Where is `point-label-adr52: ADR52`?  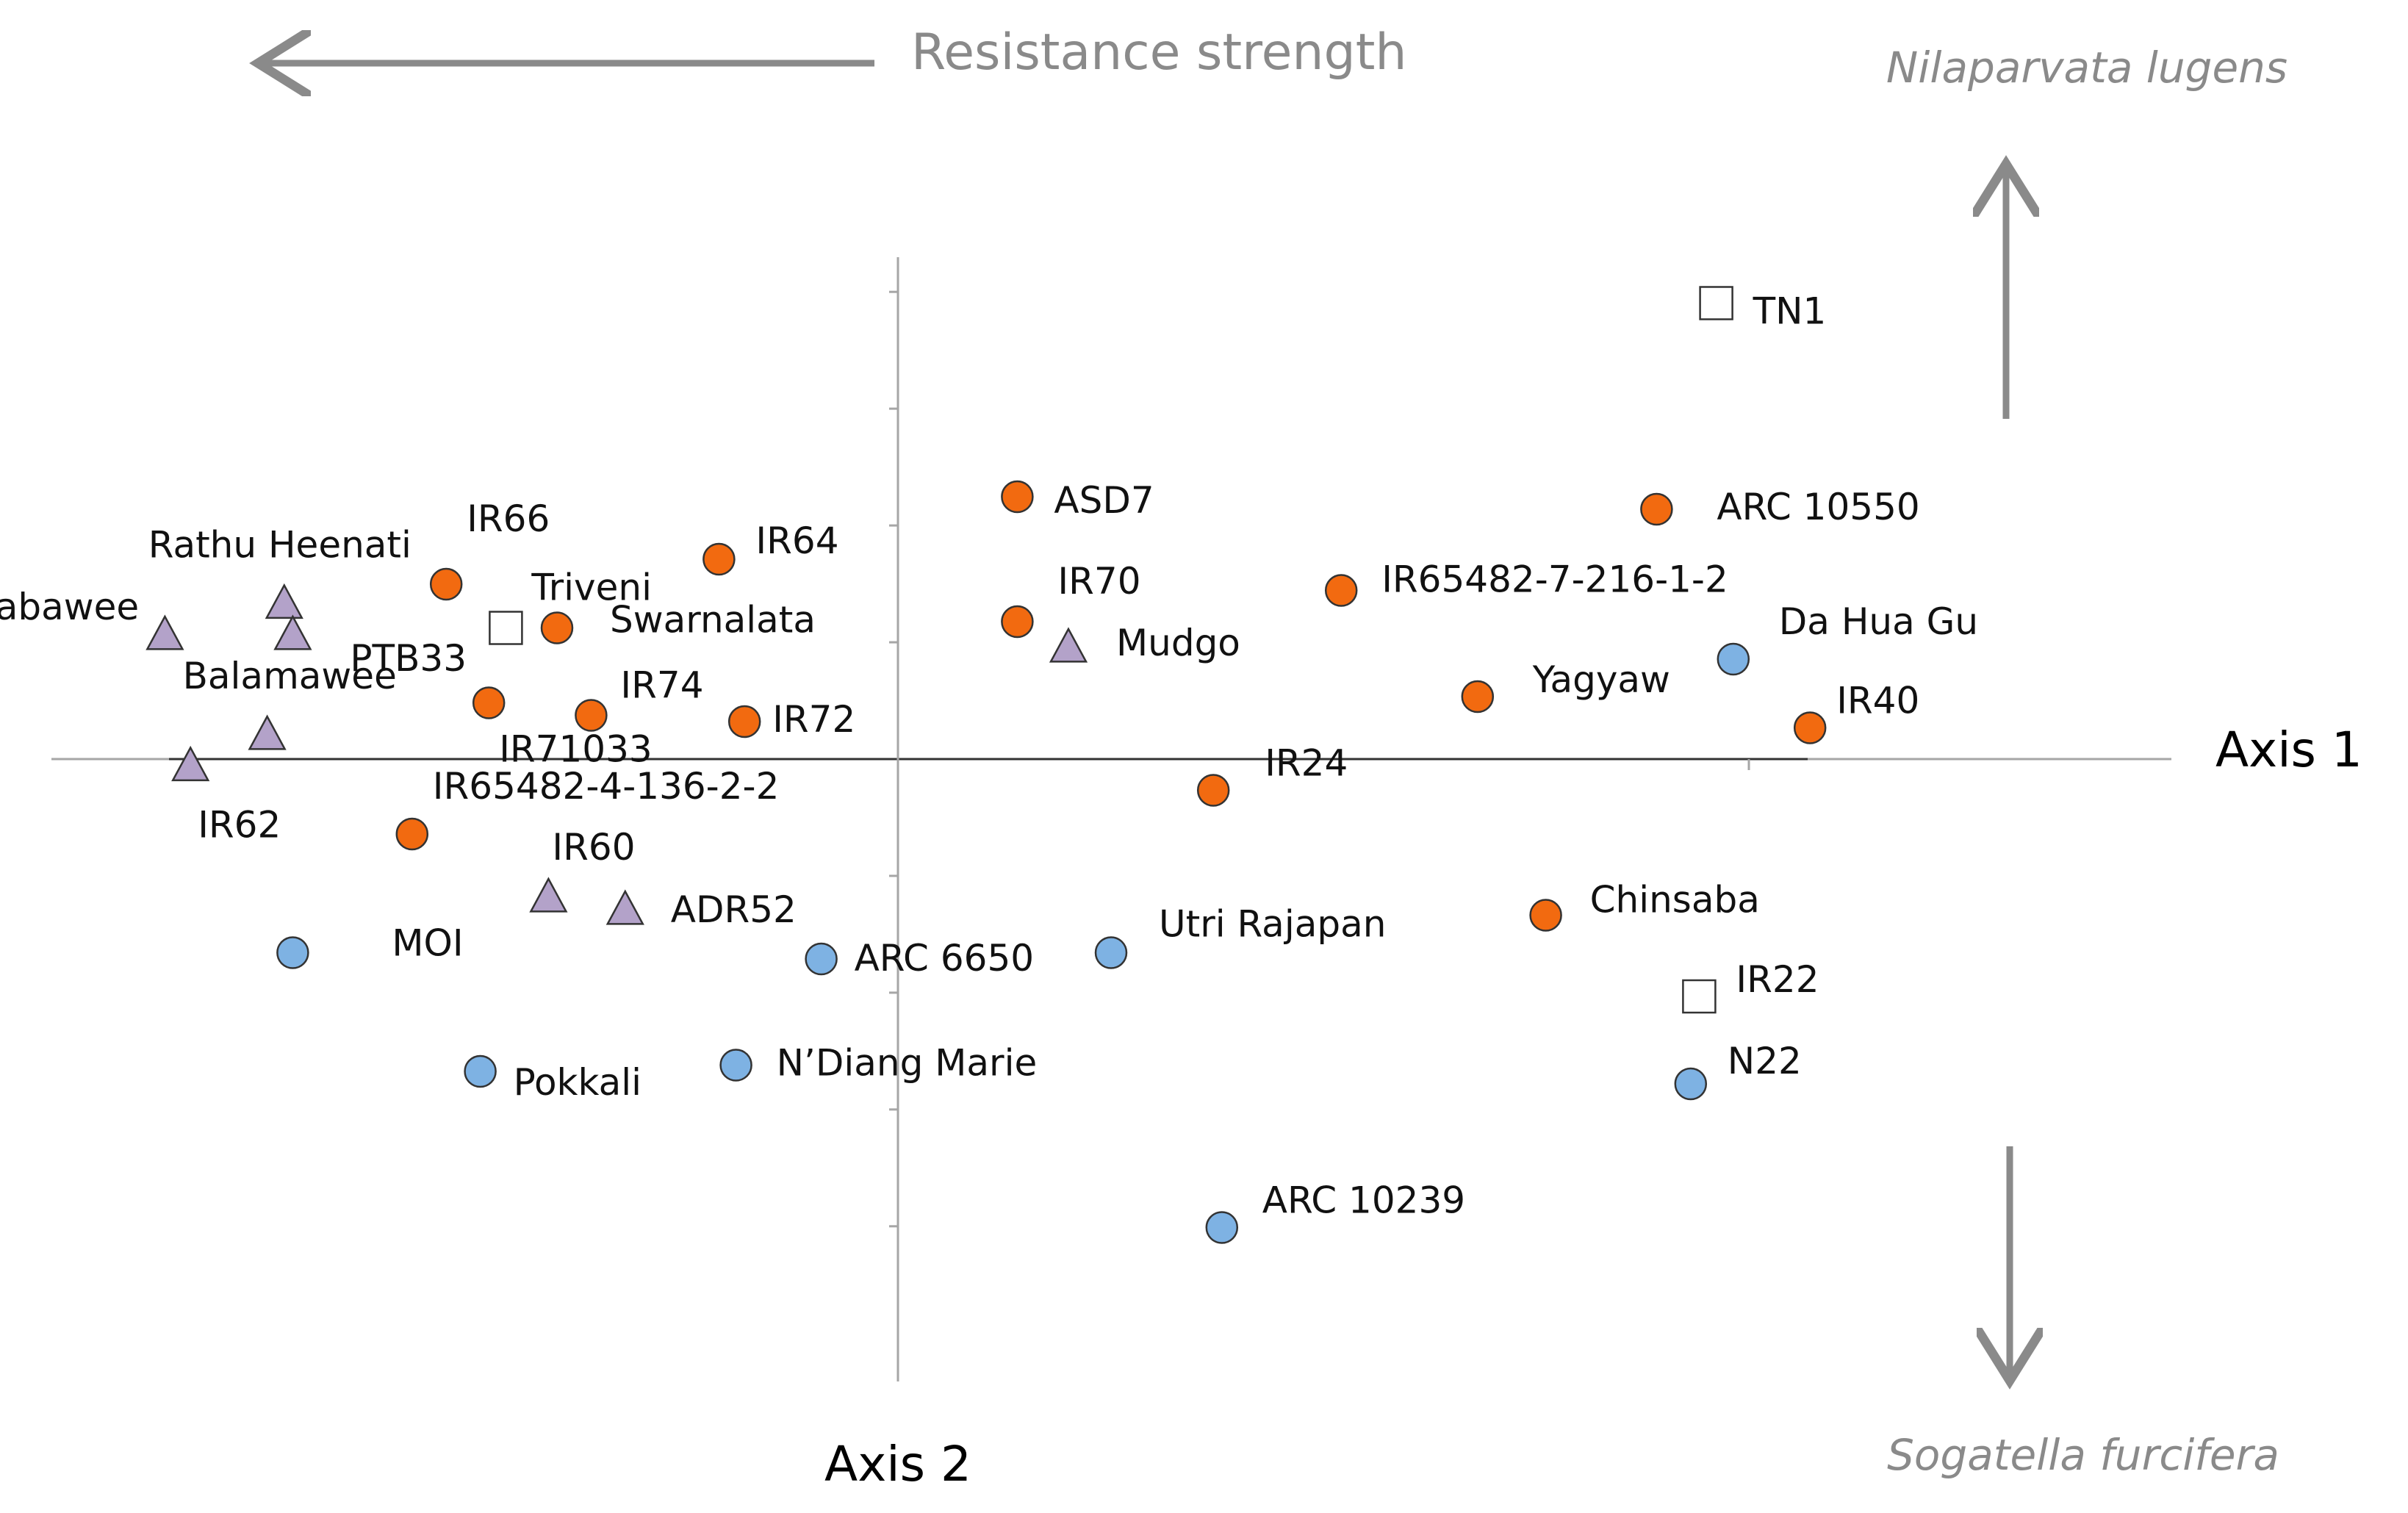
point-label-adr52: ADR52 is located at coordinates (734, 909).